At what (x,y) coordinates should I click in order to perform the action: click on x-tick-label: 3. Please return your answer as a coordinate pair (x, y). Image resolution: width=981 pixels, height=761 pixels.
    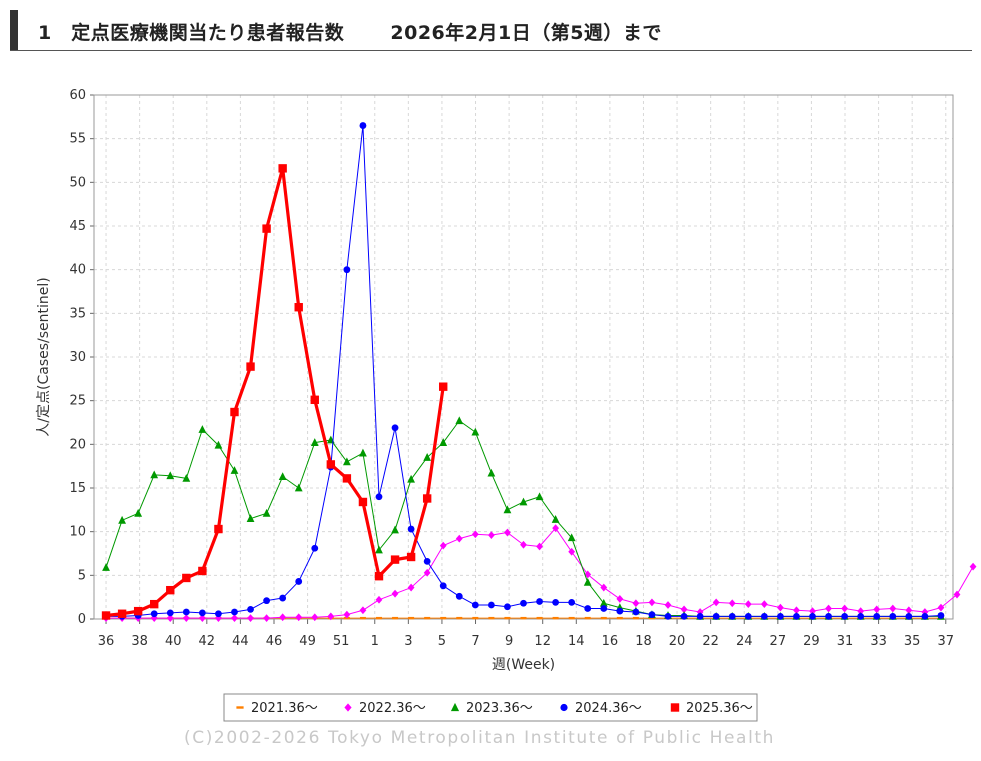
    Looking at the image, I should click on (408, 641).